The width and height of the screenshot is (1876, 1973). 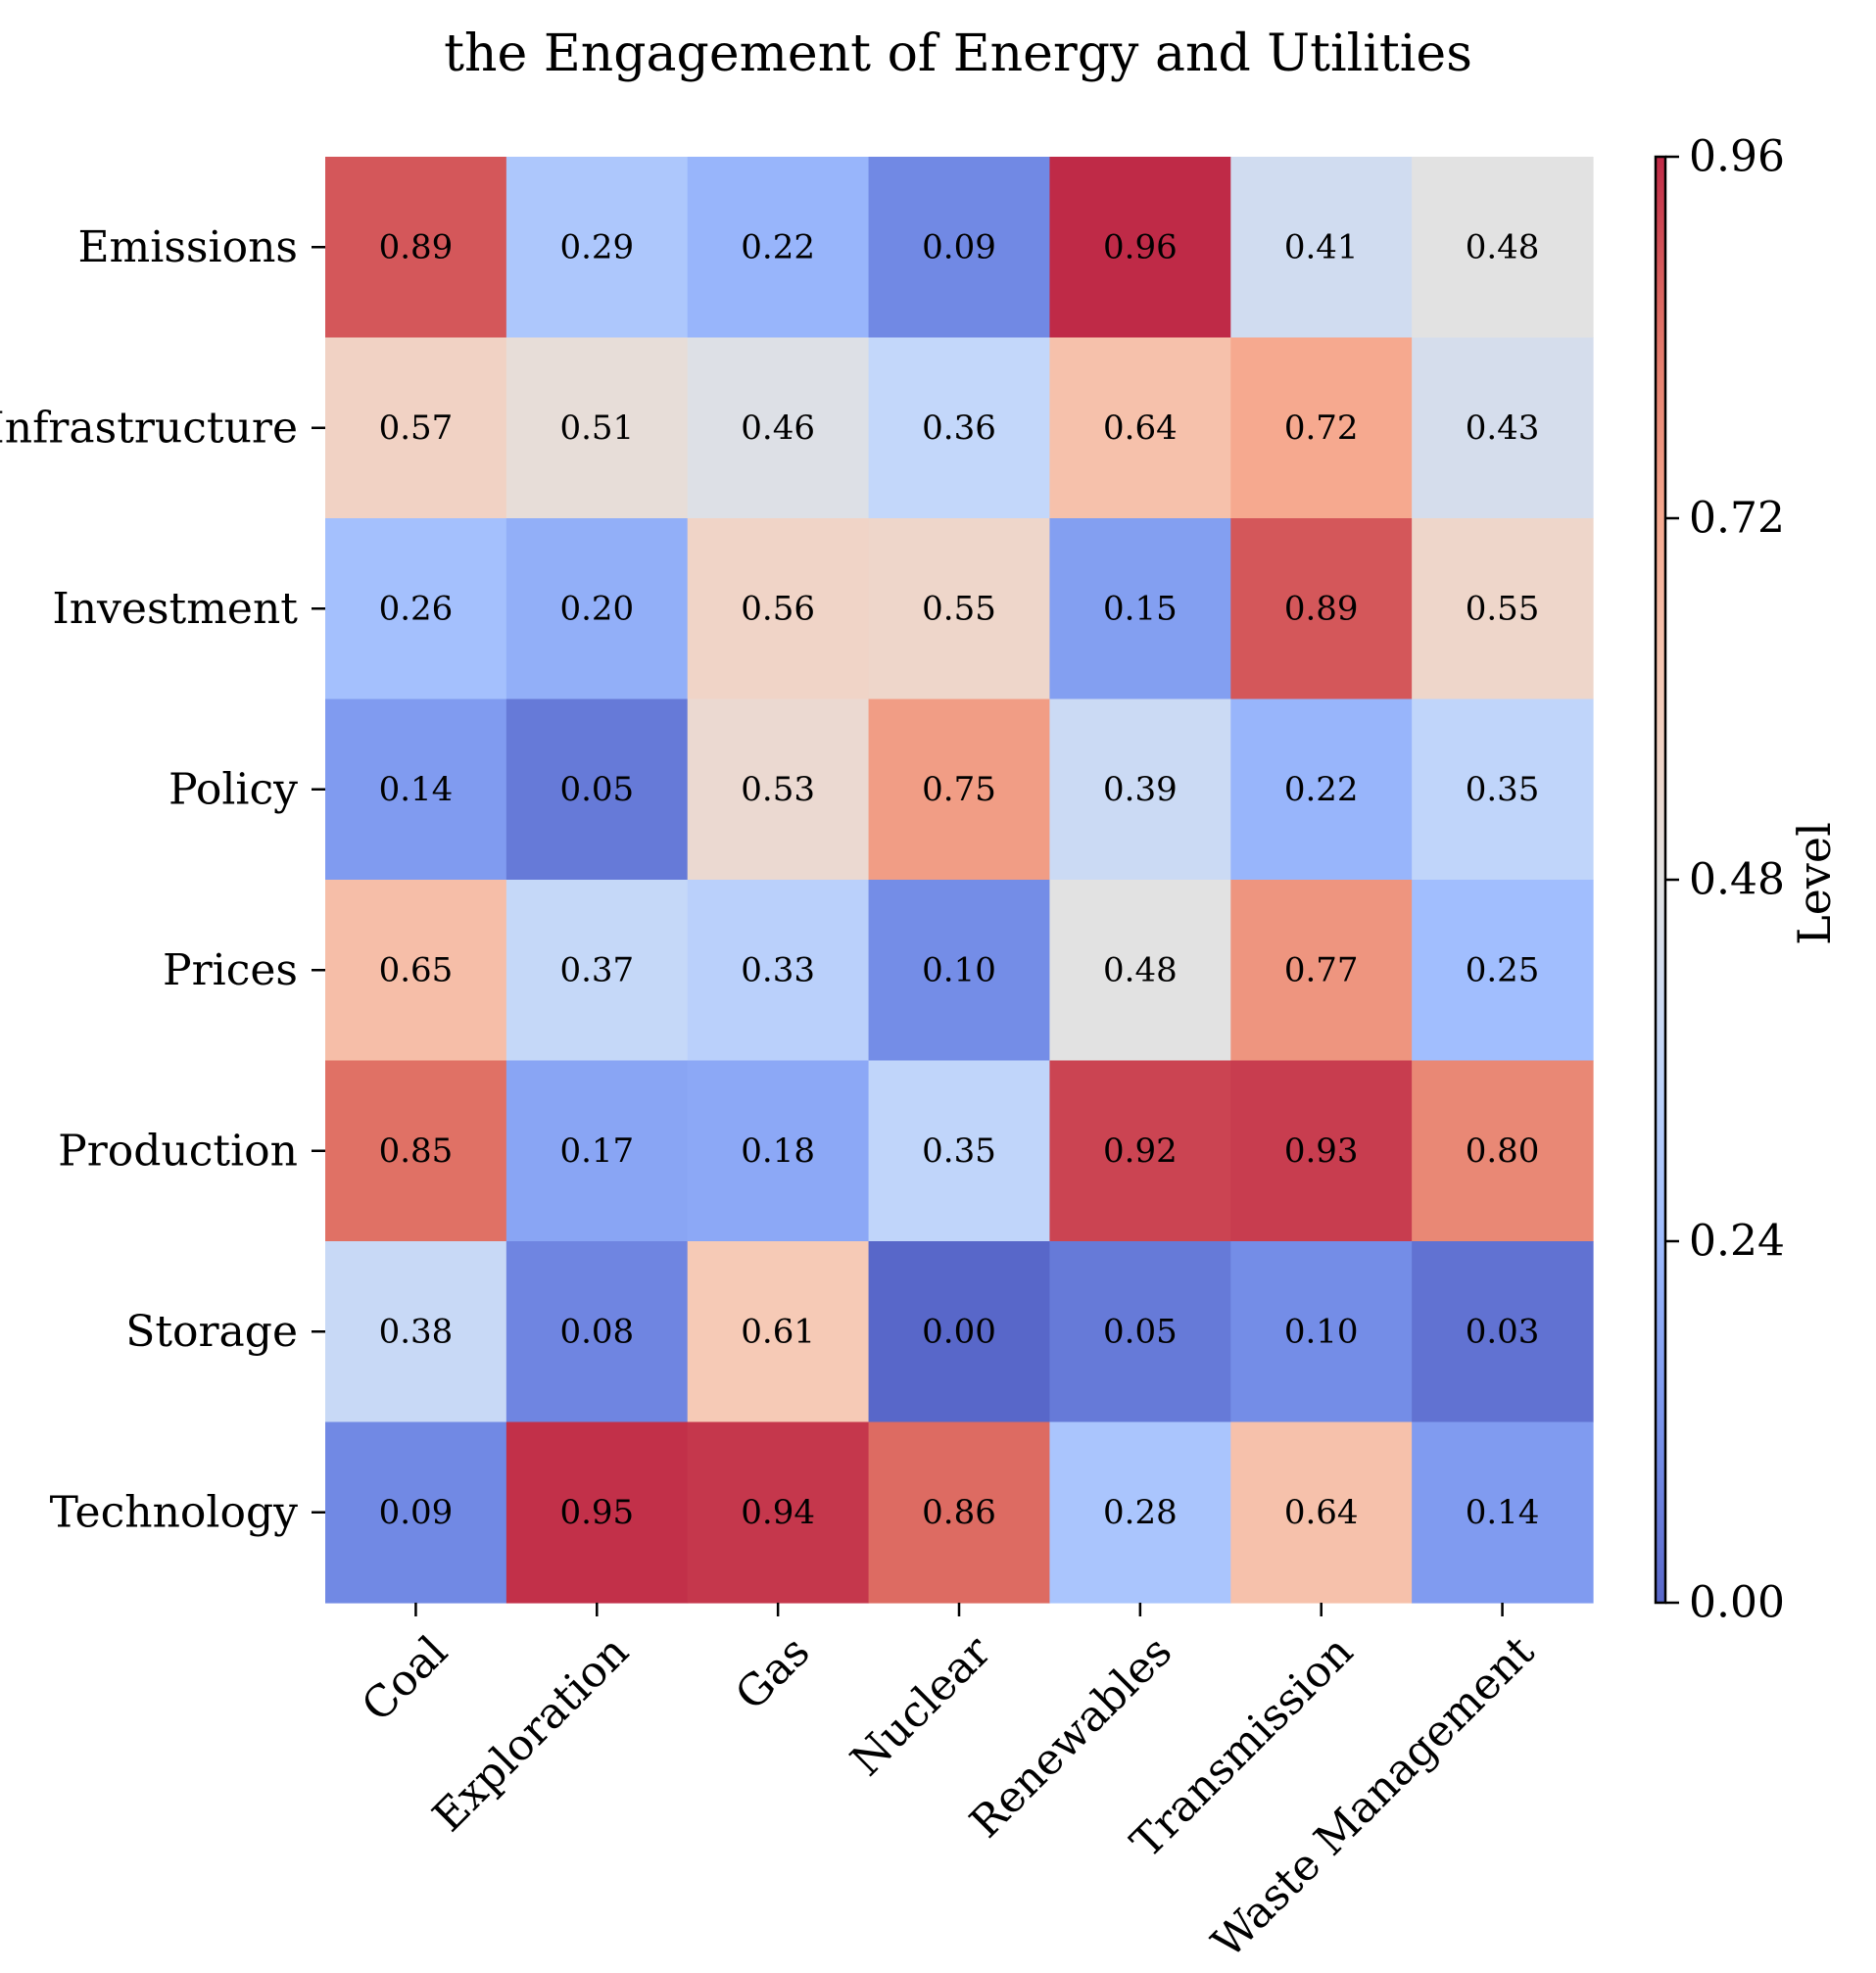 I want to click on cell-value-label: 0.48, so click(x=1141, y=969).